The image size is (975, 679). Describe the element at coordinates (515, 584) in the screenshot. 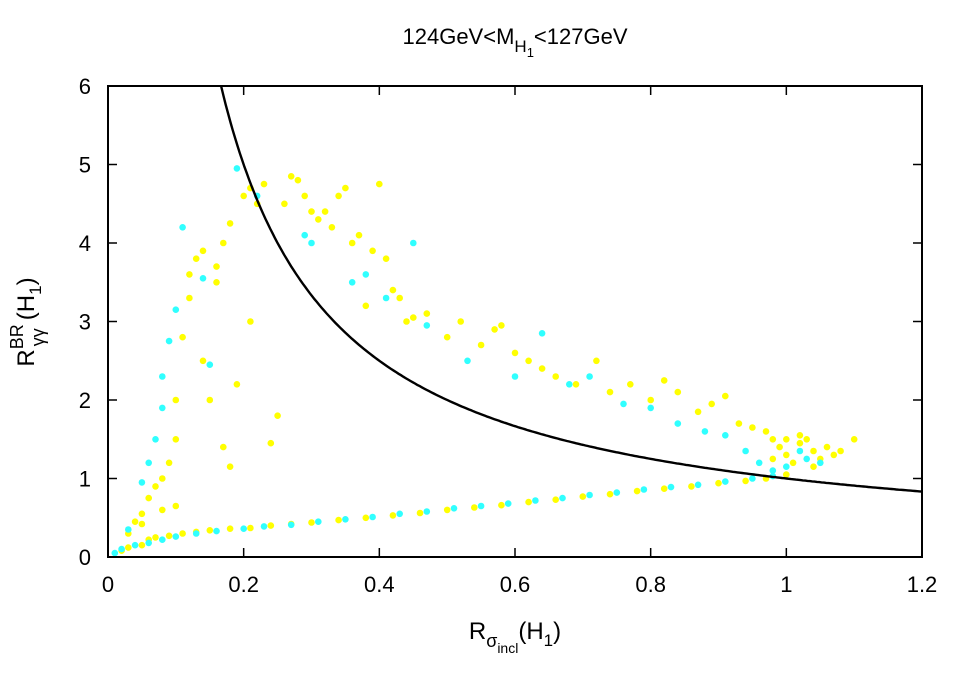

I see `x-tick-label: 0.6` at that location.